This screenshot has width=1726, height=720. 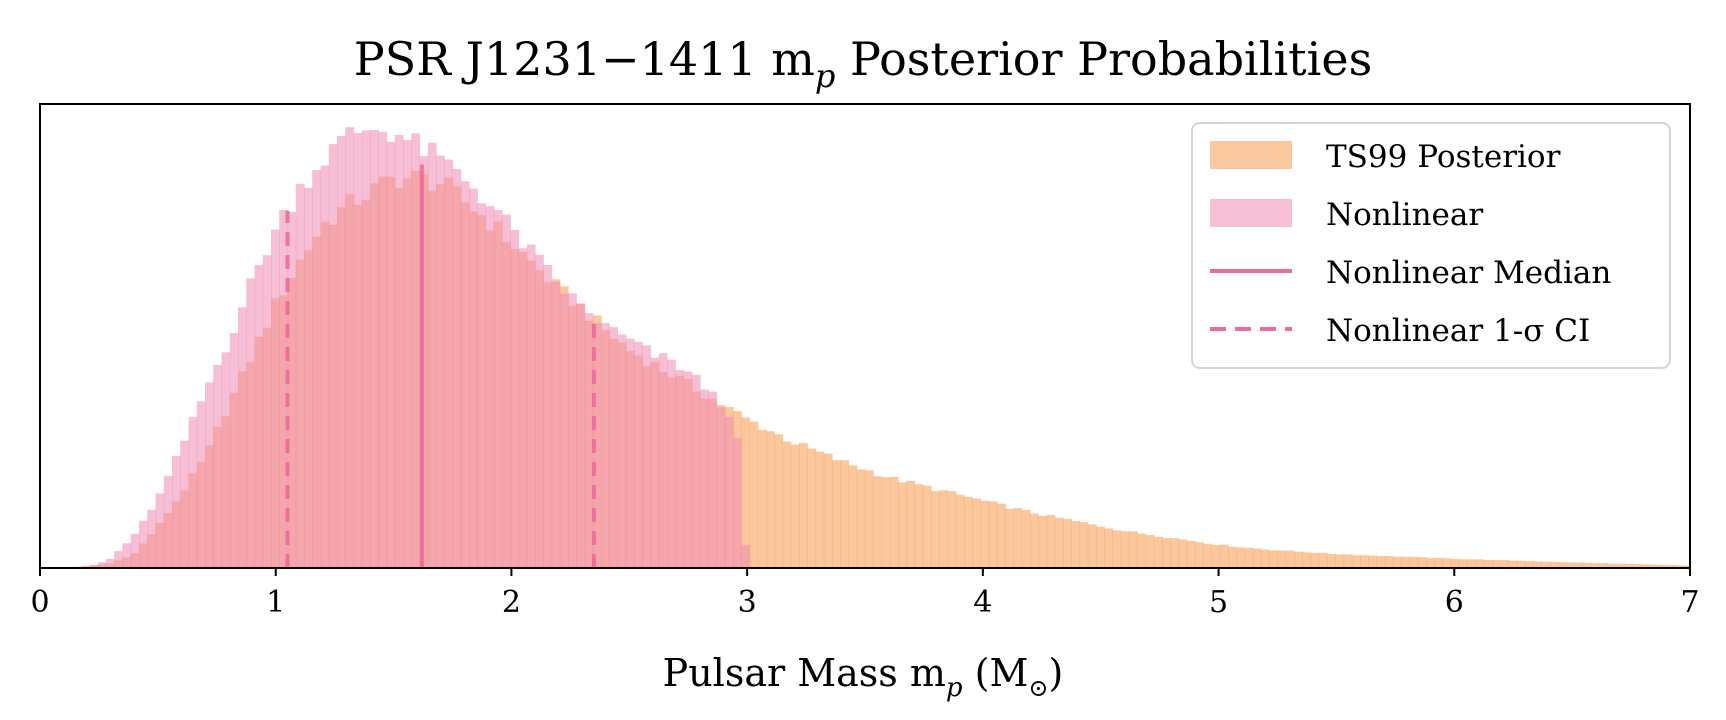 What do you see at coordinates (511, 602) in the screenshot?
I see `x-tick-label: 2` at bounding box center [511, 602].